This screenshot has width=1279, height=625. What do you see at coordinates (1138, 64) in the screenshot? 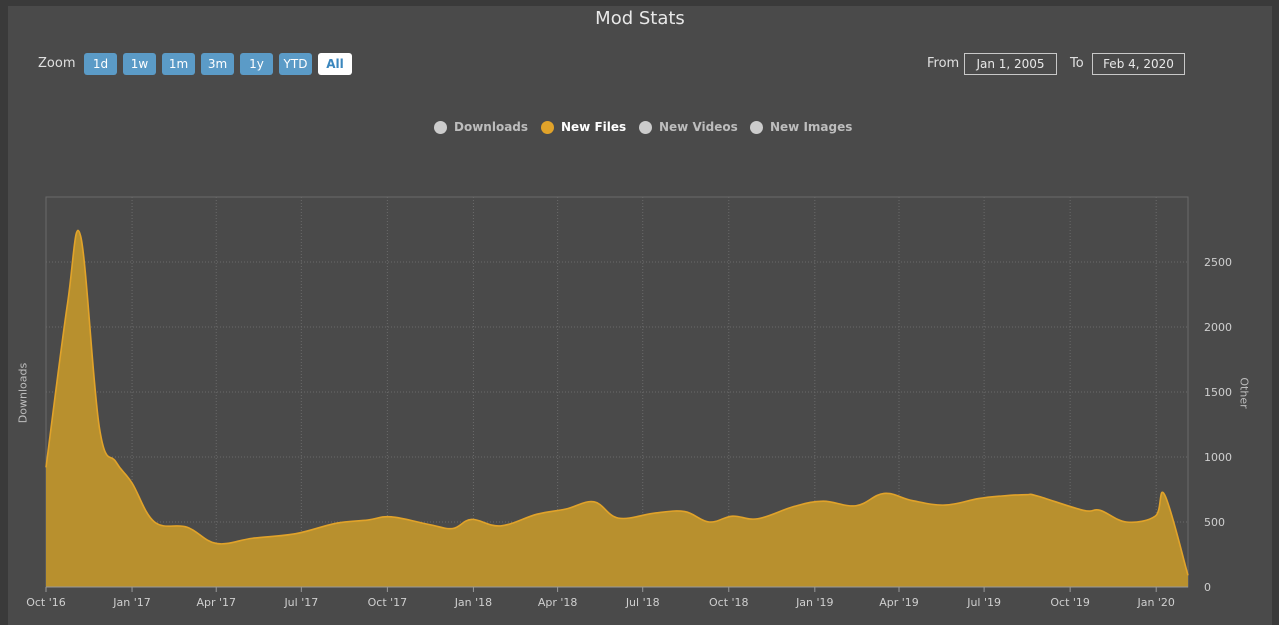
I see `to-date-input: Feb 4, 2020` at bounding box center [1138, 64].